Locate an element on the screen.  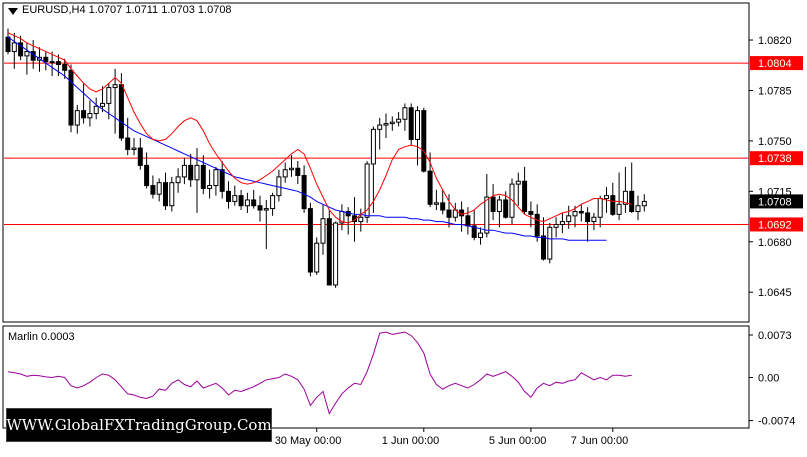
level-label: 1.0804 is located at coordinates (775, 64).